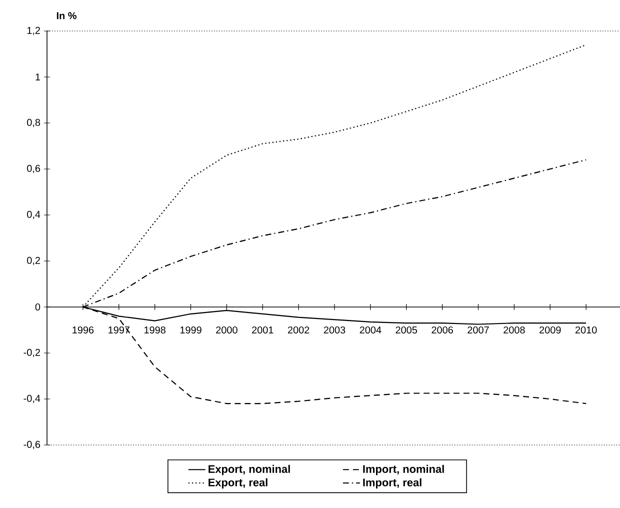 This screenshot has height=508, width=620. What do you see at coordinates (38, 77) in the screenshot?
I see `y-tick-label: 1` at bounding box center [38, 77].